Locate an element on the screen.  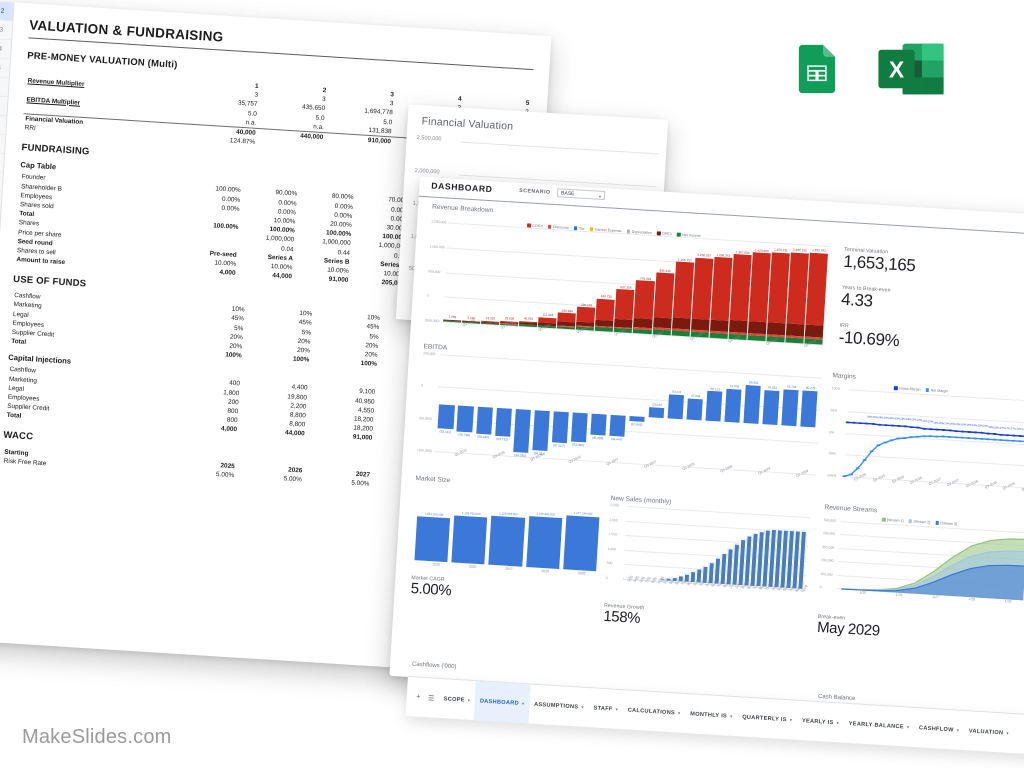
sheet-tab-label: DASHBOARD is located at coordinates (499, 702).